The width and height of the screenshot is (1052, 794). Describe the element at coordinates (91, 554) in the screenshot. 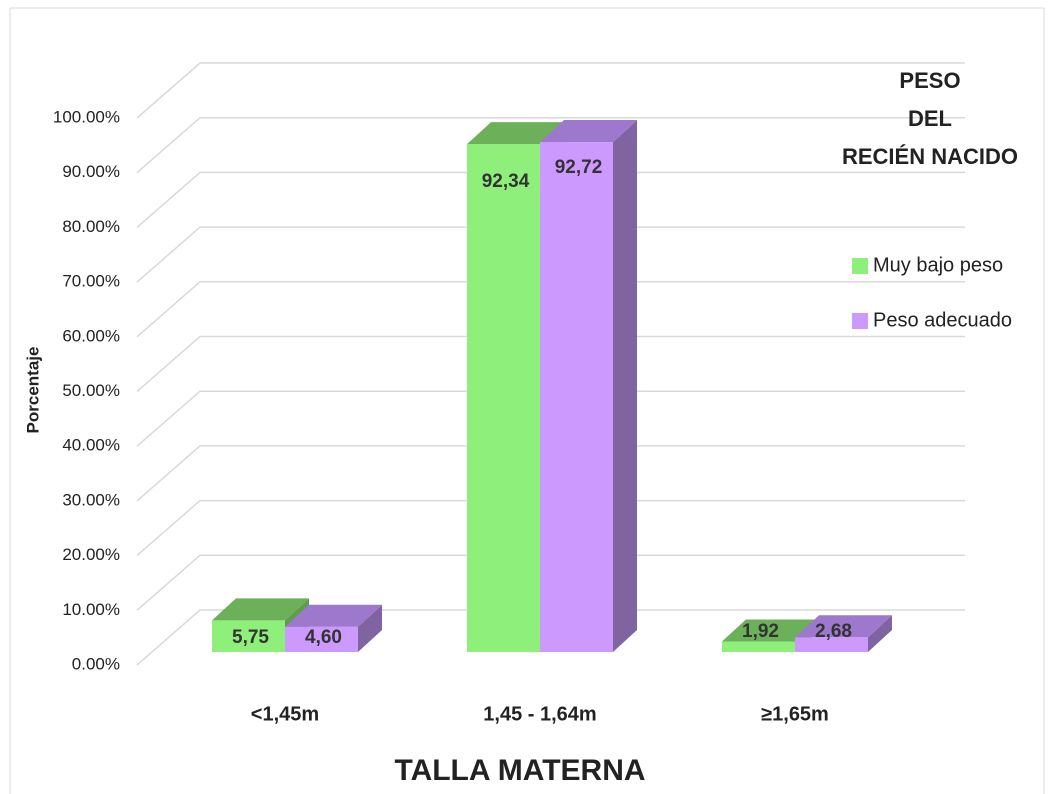

I see `y-tick-label: 20.00%` at that location.